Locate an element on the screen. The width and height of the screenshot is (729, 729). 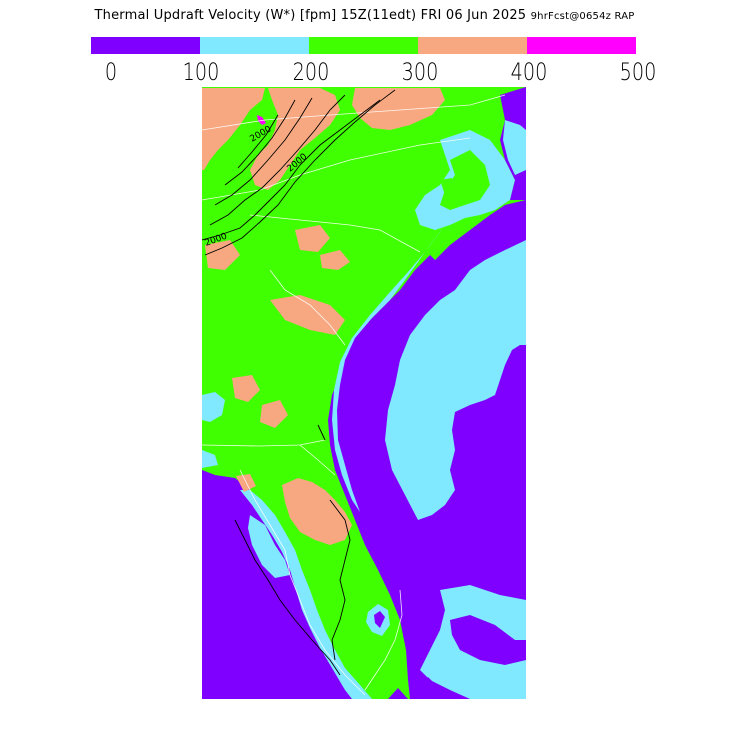
offshore-green-spot is located at coordinates (448, 188).